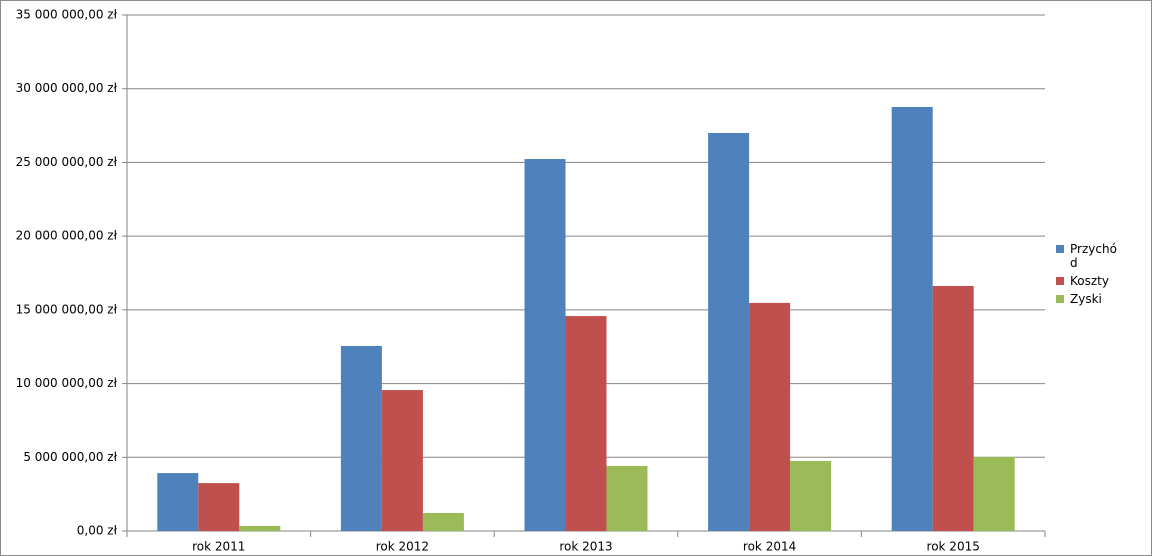 The image size is (1152, 556). I want to click on y-tick-label: 5 000 000,00 zł, so click(70, 457).